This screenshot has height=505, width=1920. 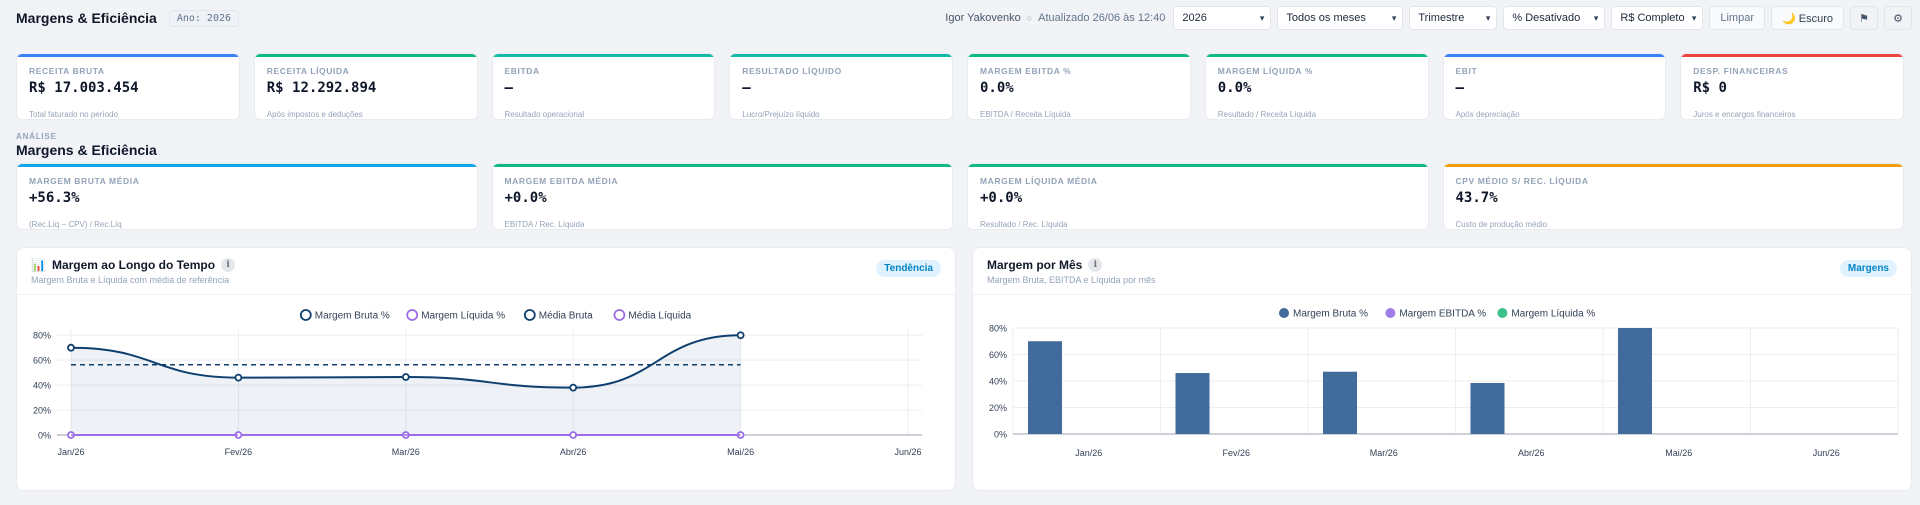 I want to click on legend-label: Média Bruta, so click(x=566, y=316).